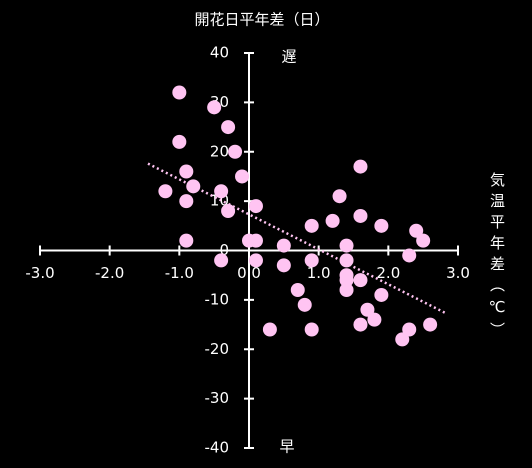 Image resolution: width=532 pixels, height=468 pixels. I want to click on x-tick-label: -2.0, so click(109, 273).